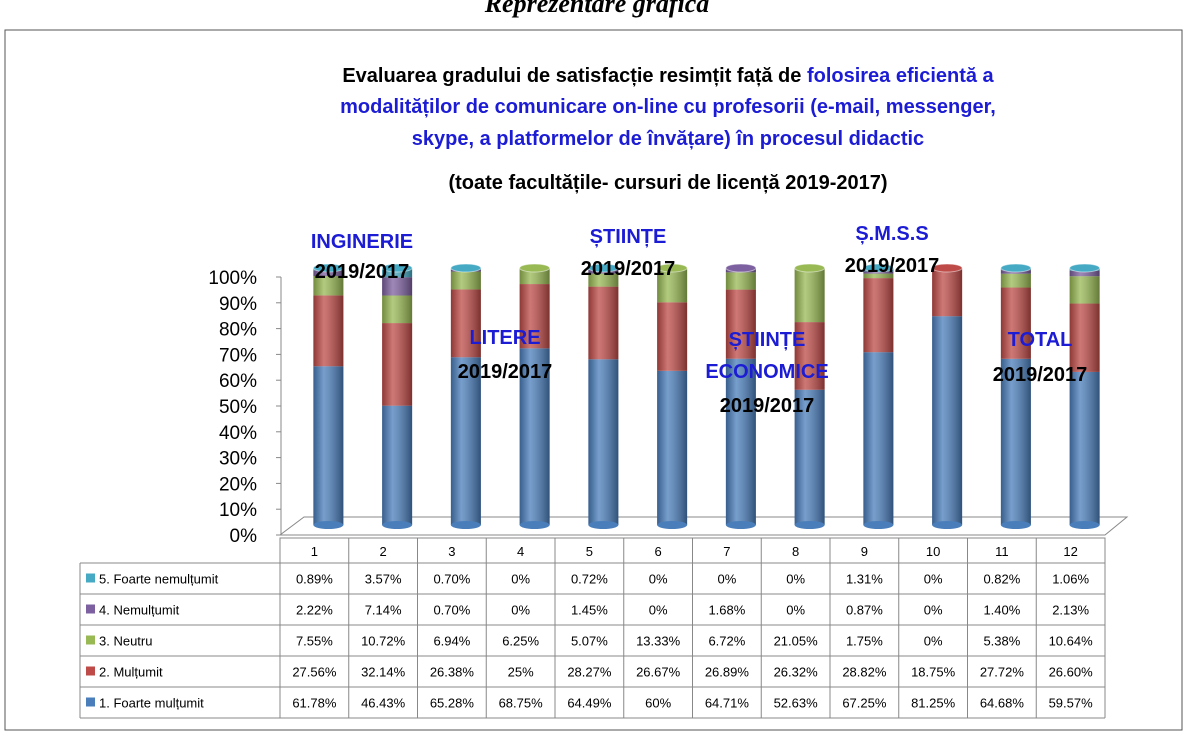  Describe the element at coordinates (864, 610) in the screenshot. I see `data-label: 0.87%` at that location.